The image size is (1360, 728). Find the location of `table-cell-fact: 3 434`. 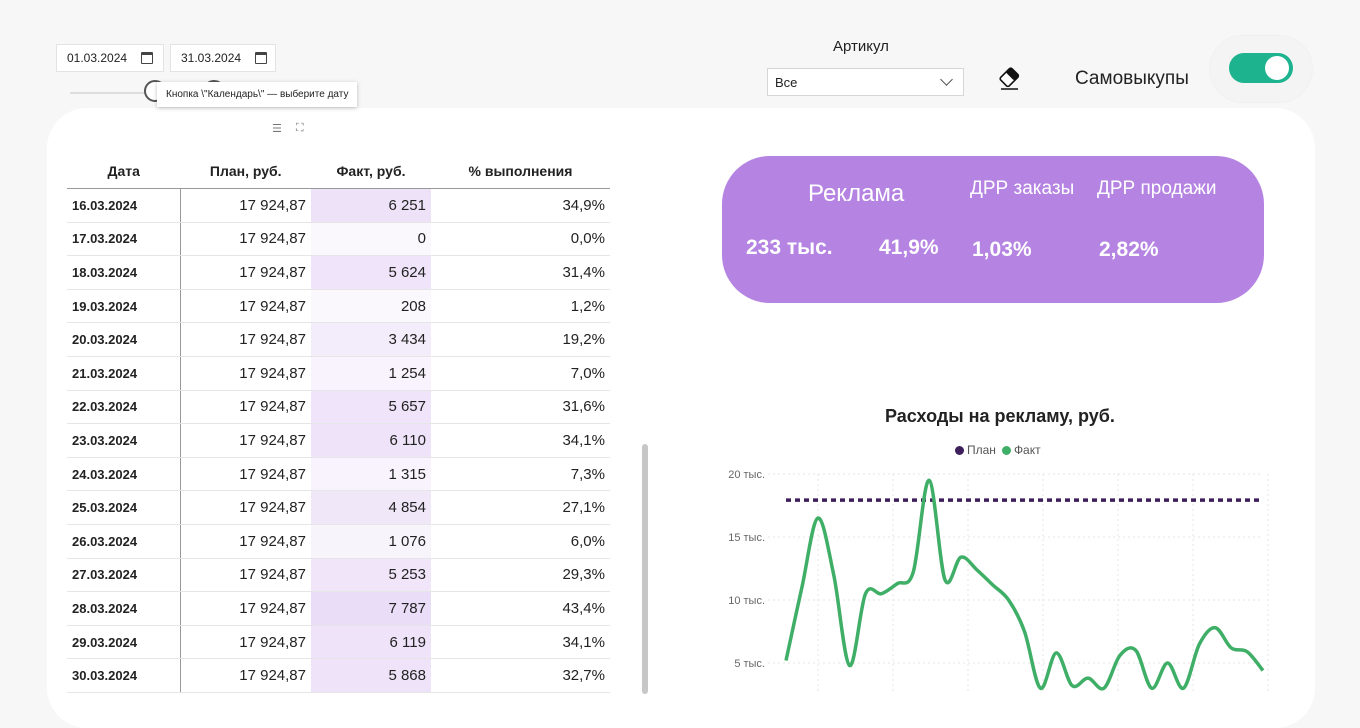

table-cell-fact: 3 434 is located at coordinates (371, 339).